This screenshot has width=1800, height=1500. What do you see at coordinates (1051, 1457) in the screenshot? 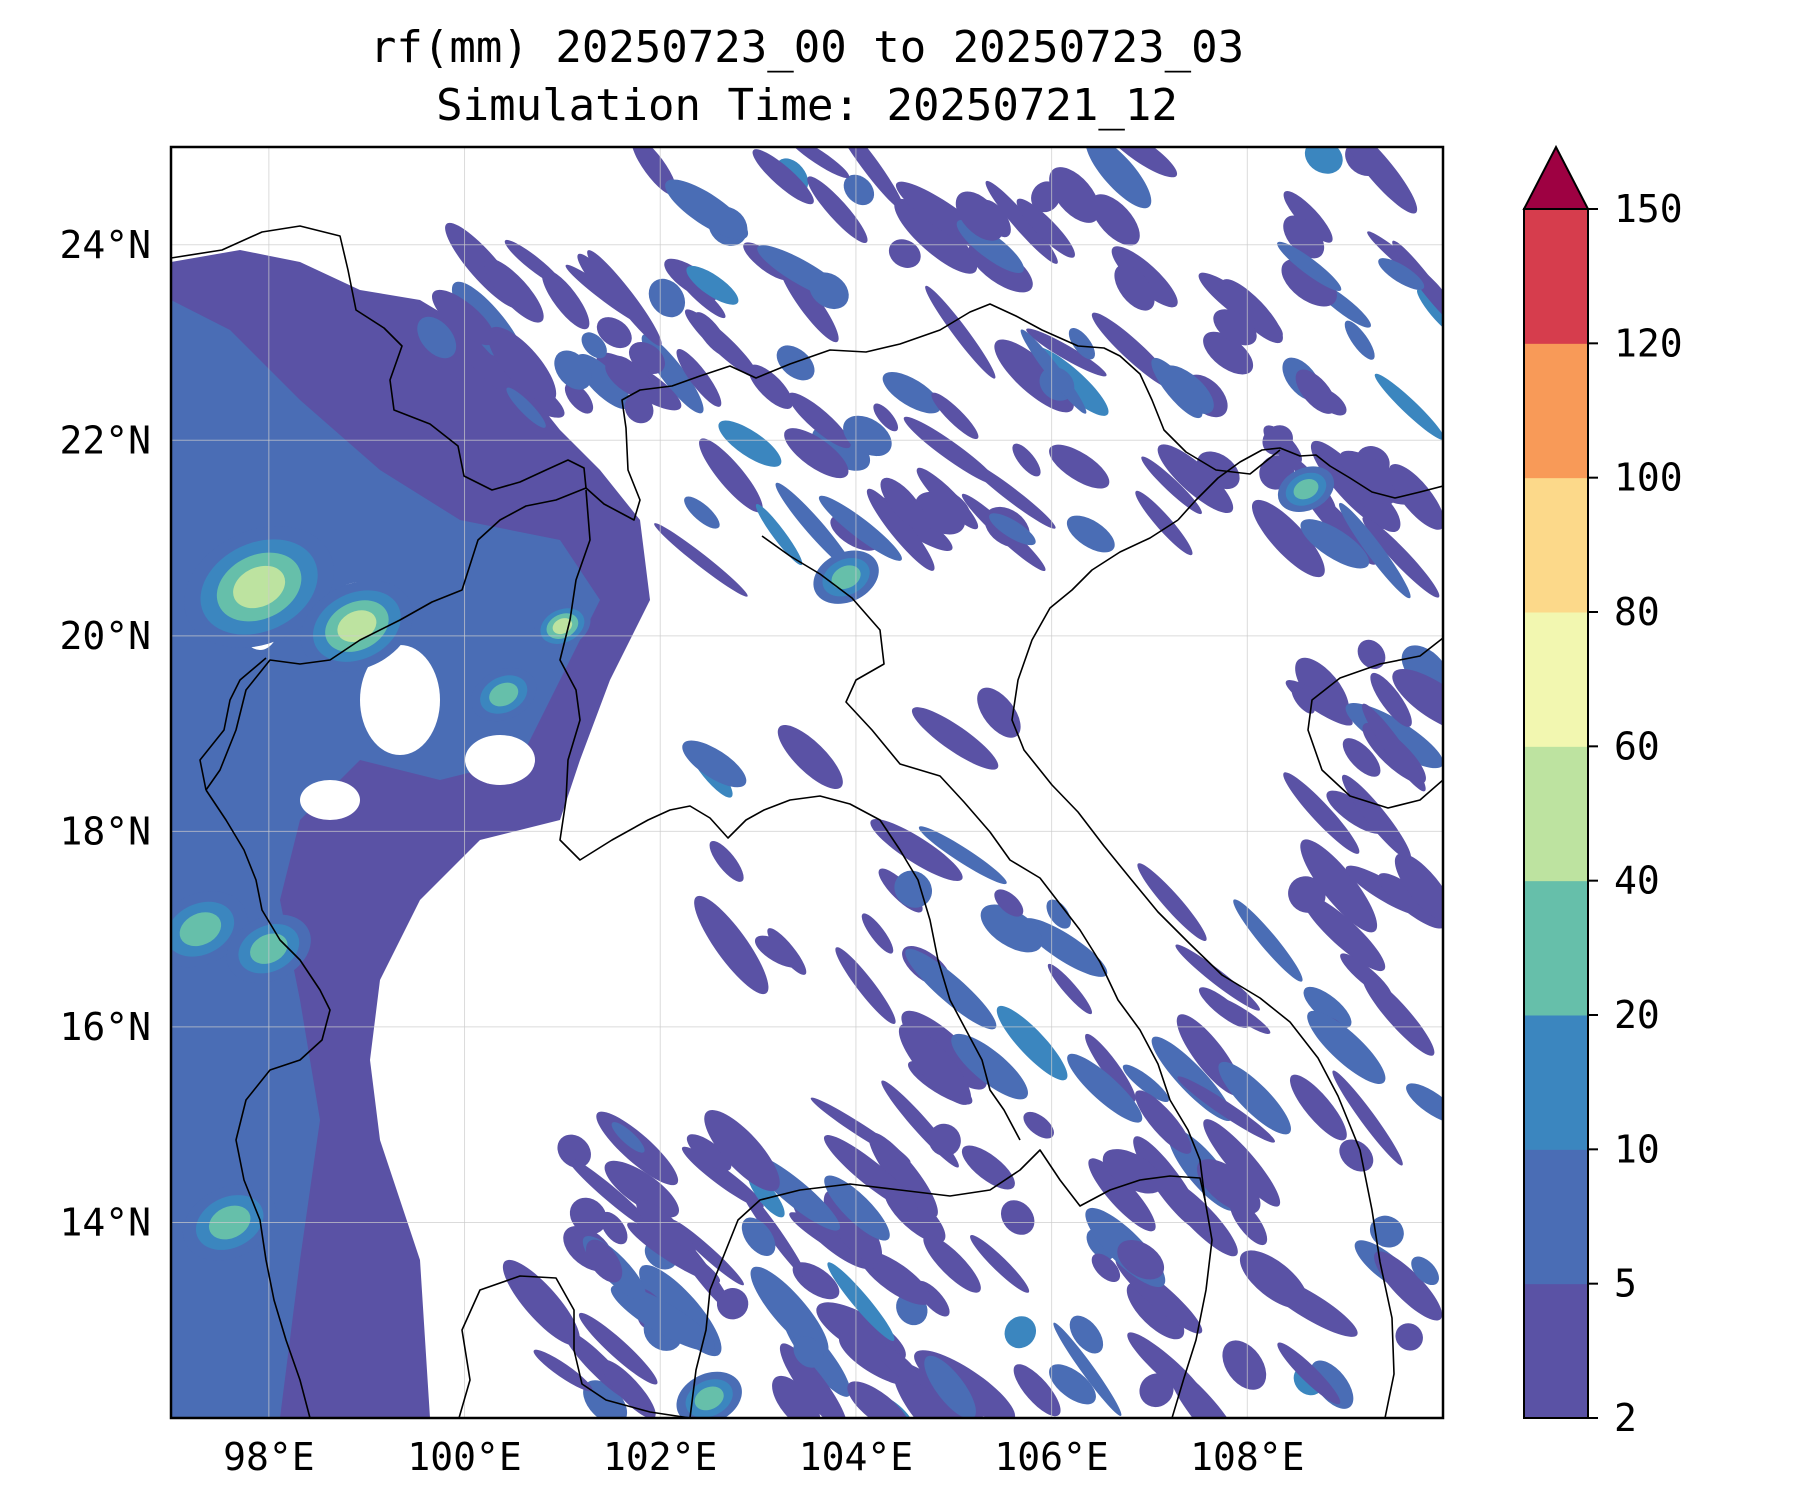
I see `lon-tick-label: 106°E` at bounding box center [1051, 1457].